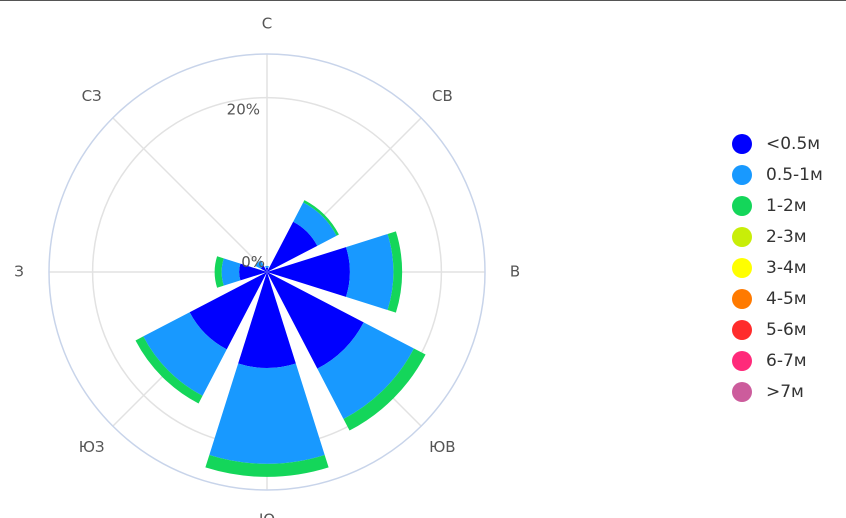  I want to click on direction-label: Ю, so click(267, 514).